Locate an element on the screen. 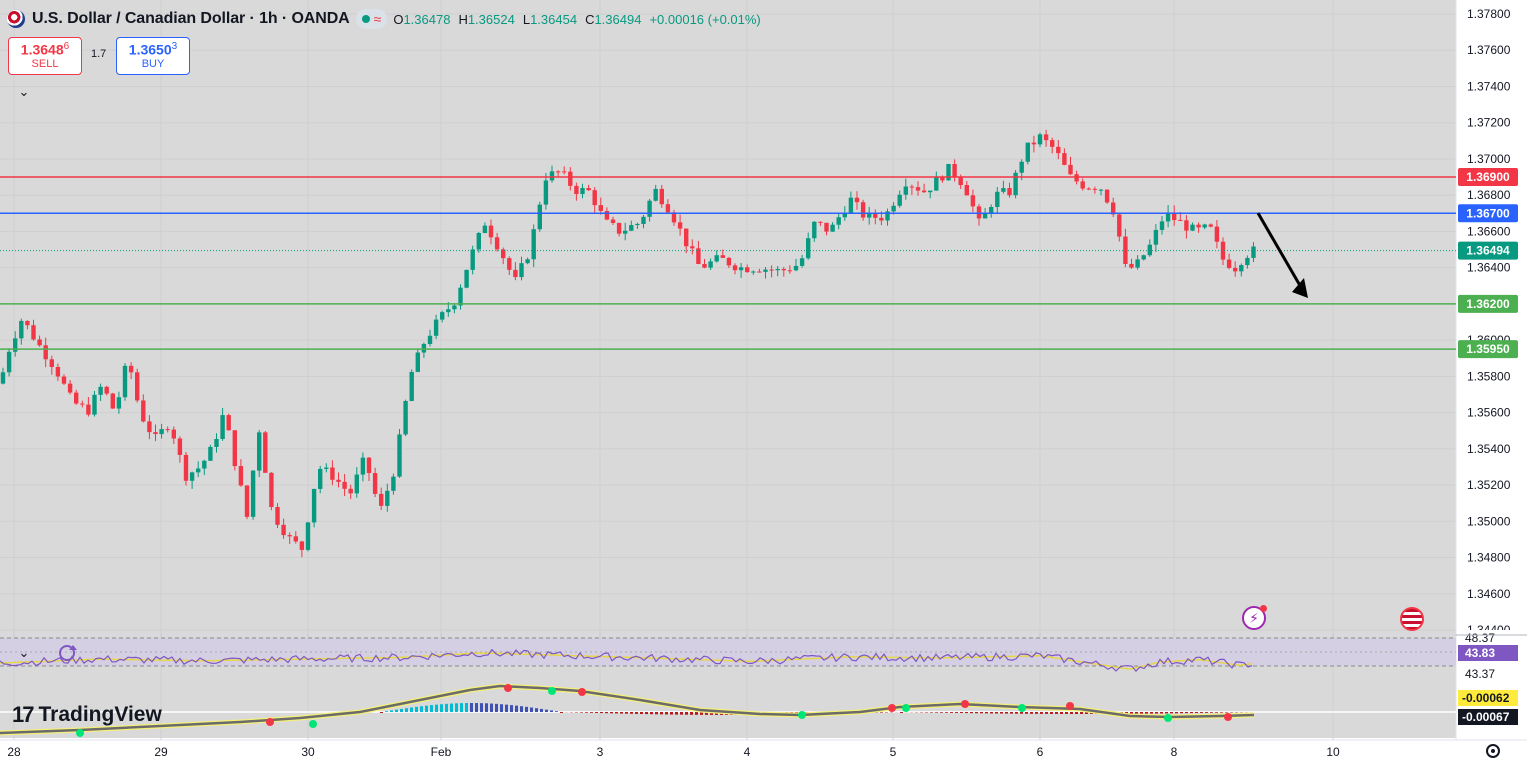 This screenshot has width=1527, height=761. settings-icon is located at coordinates (1493, 751).